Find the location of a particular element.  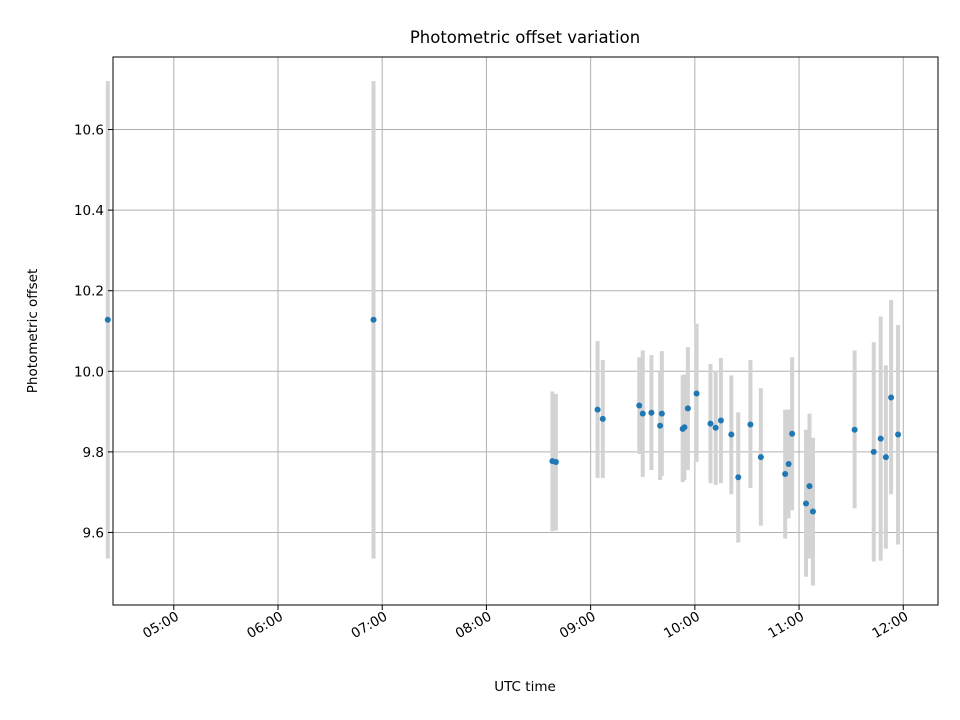

chart-title: Photometric offset variation is located at coordinates (525, 37).